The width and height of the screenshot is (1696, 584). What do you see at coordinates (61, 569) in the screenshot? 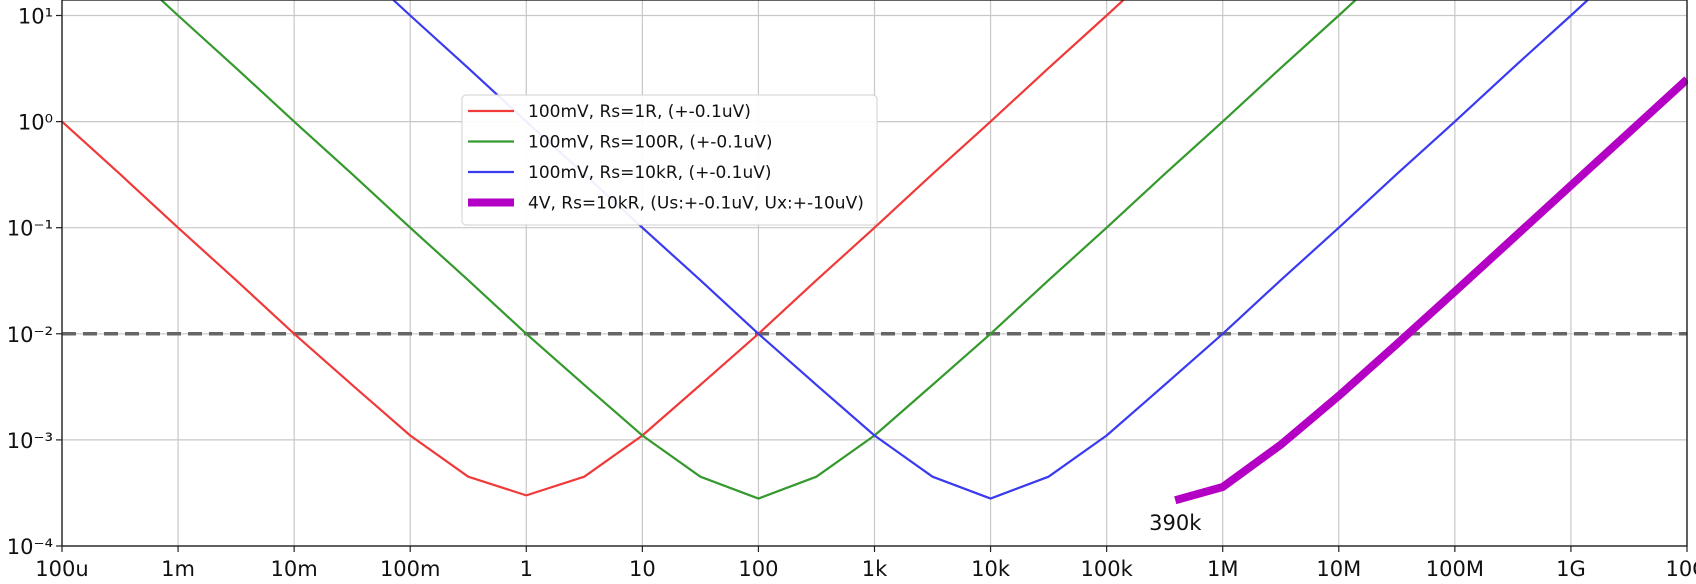
I see `x-tick-label: 100u` at bounding box center [61, 569].